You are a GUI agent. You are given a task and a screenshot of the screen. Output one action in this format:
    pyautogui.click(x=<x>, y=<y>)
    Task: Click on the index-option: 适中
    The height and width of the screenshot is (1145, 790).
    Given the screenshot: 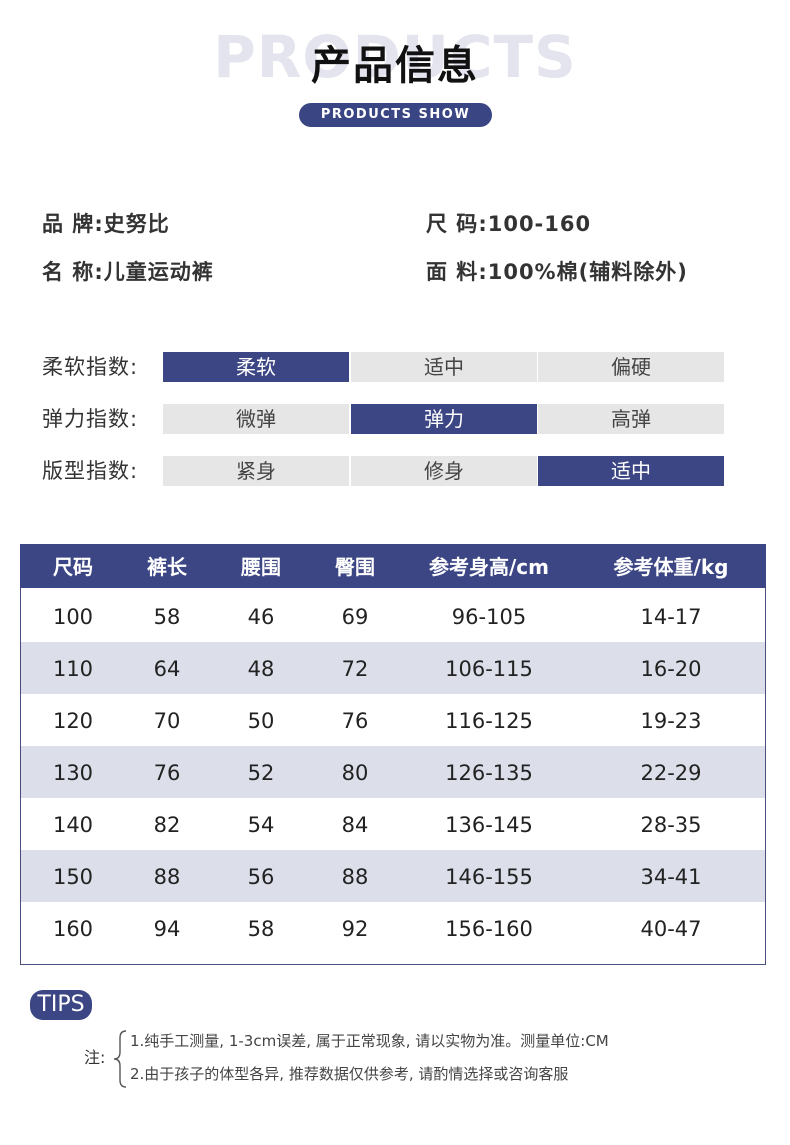 What is the action you would take?
    pyautogui.click(x=444, y=367)
    